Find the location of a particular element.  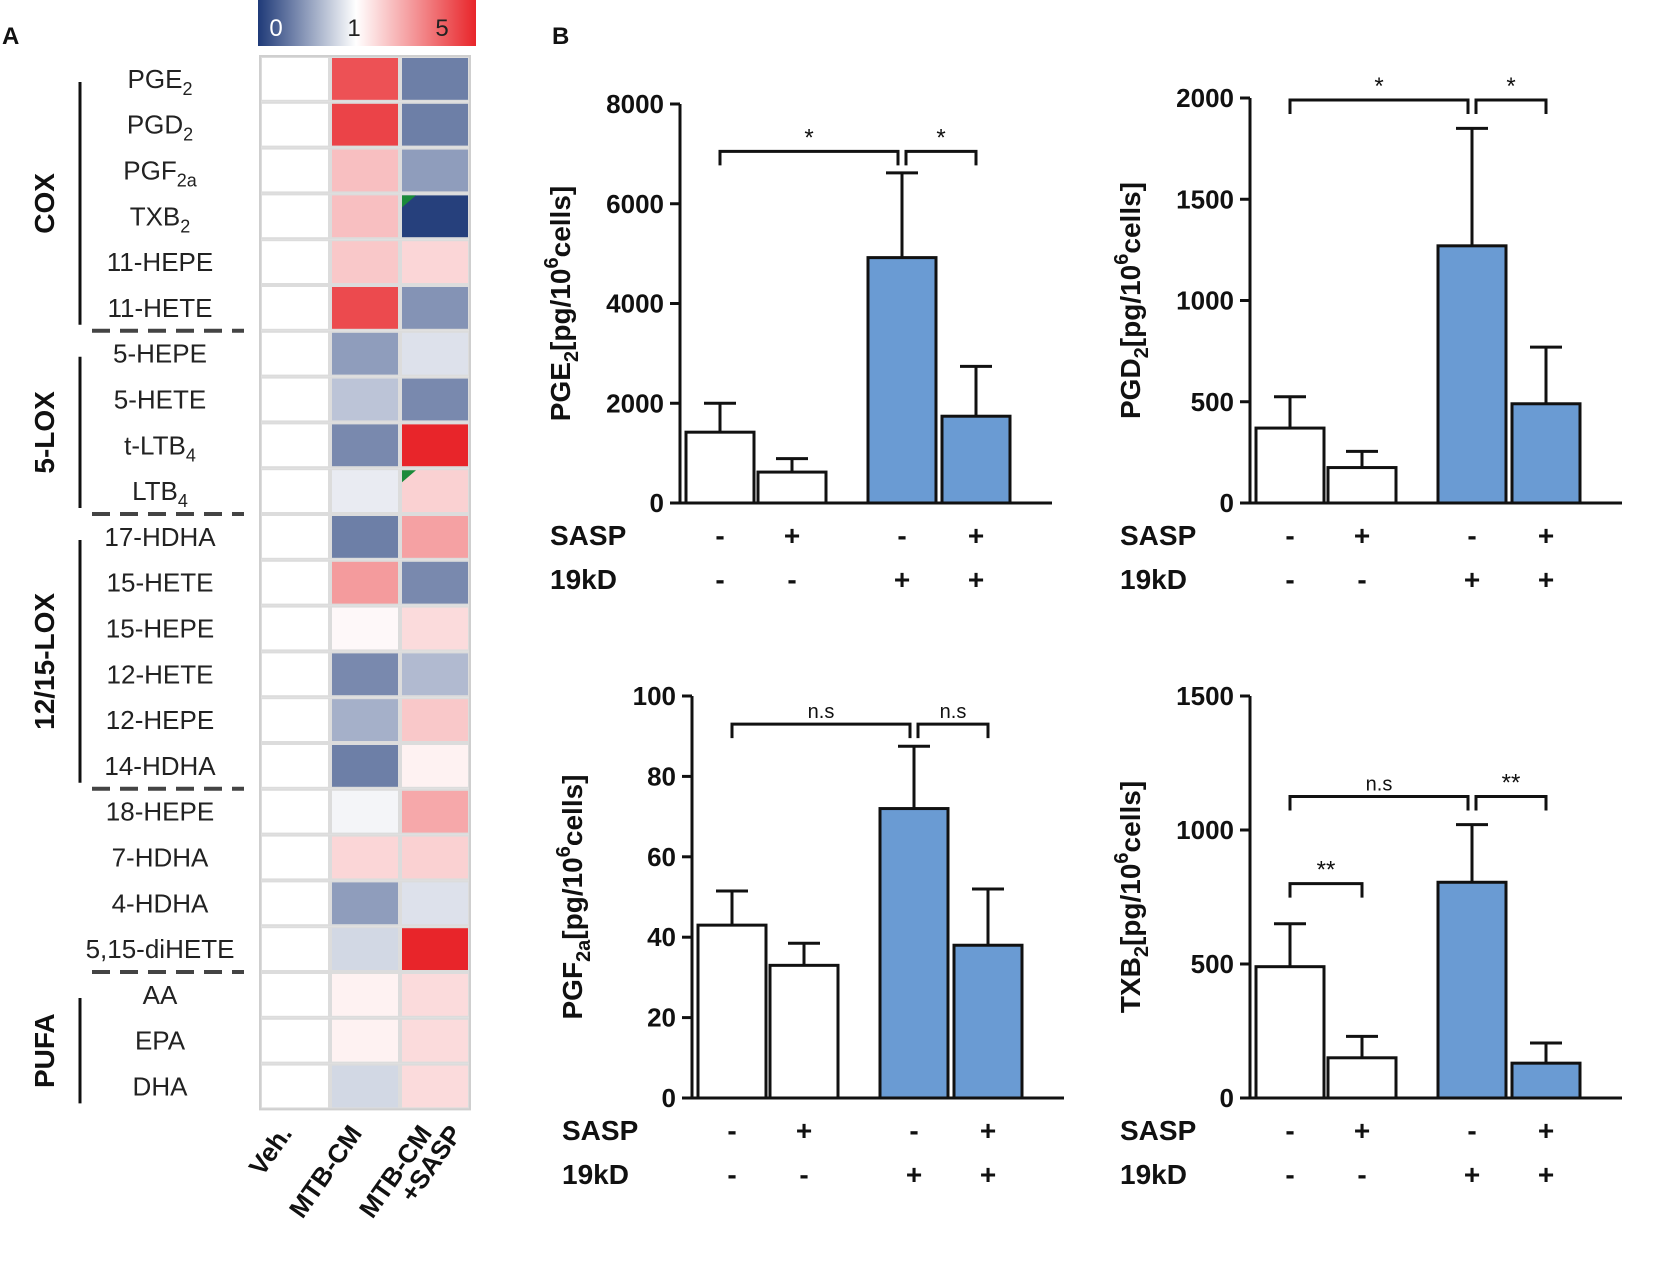

panel-label-a: A is located at coordinates (10, 36).